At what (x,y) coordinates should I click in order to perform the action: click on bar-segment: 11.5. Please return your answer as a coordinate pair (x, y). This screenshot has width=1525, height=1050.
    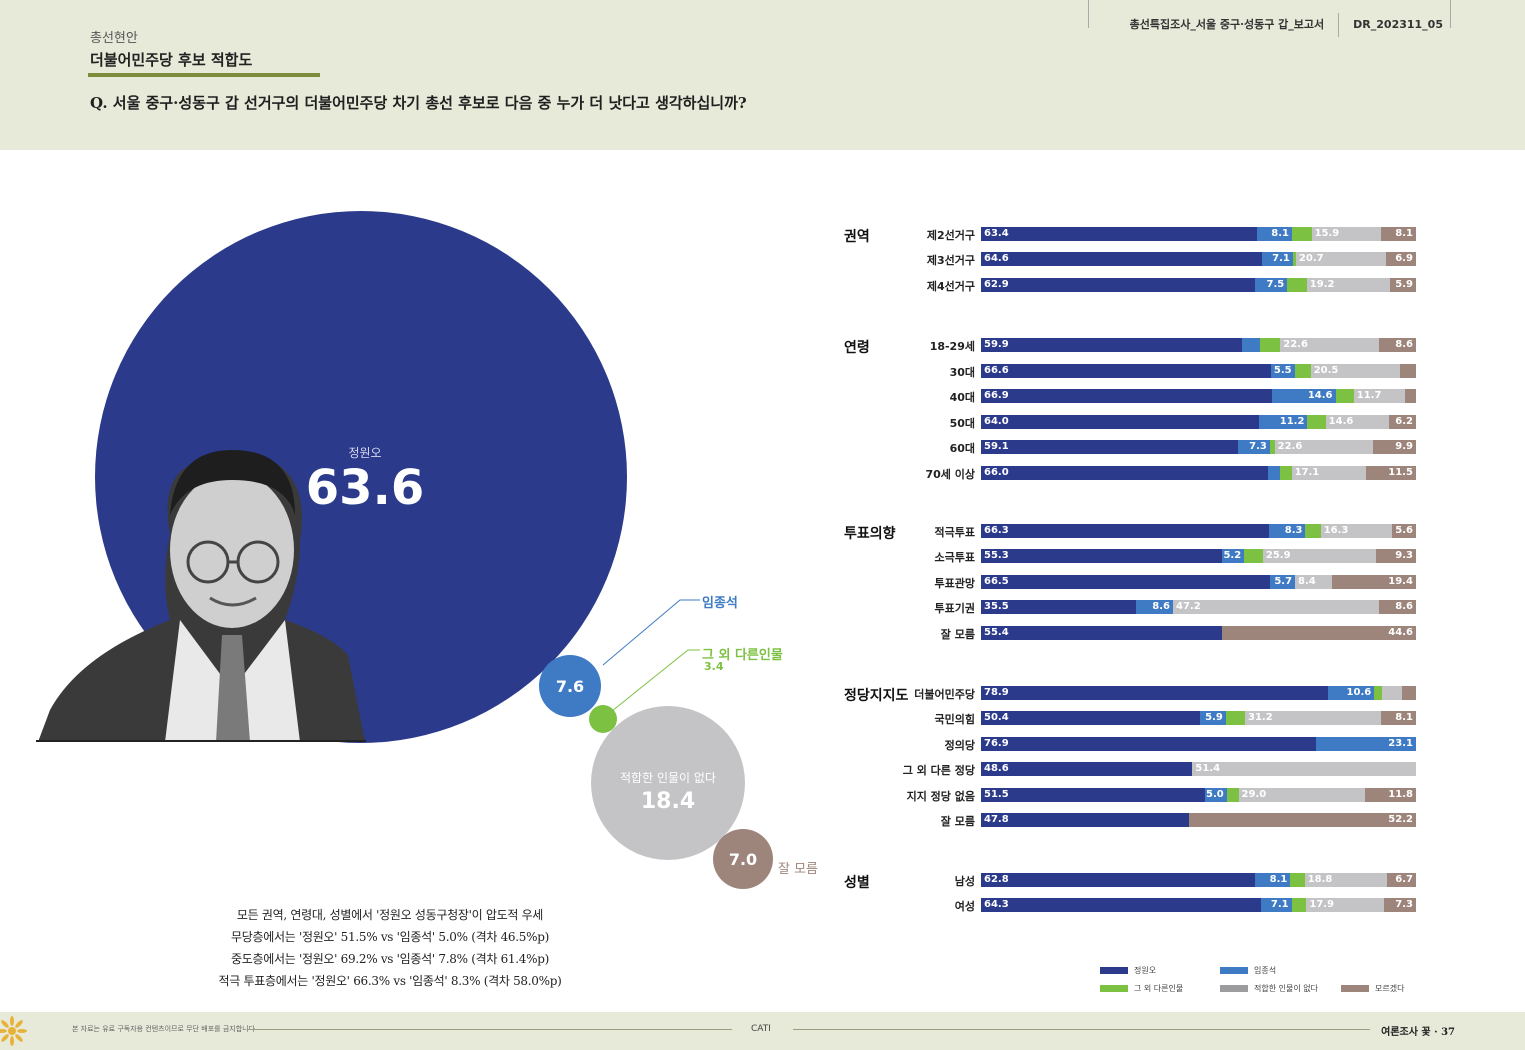
    Looking at the image, I should click on (1390, 473).